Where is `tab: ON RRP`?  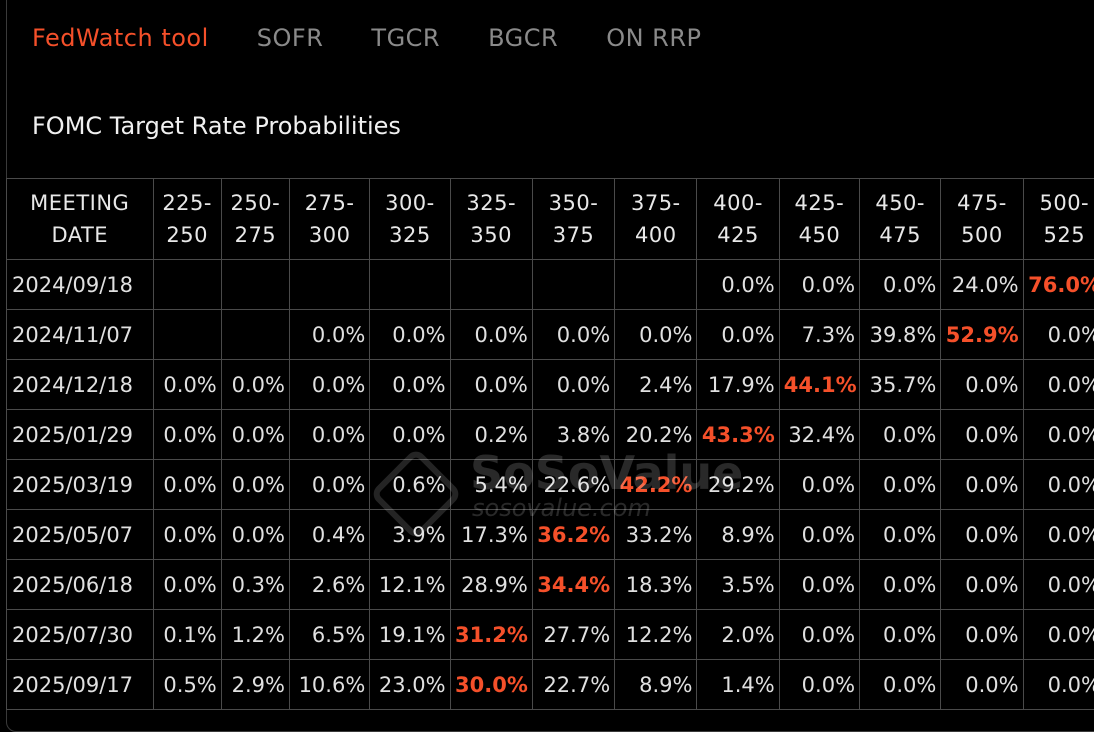 tab: ON RRP is located at coordinates (653, 38).